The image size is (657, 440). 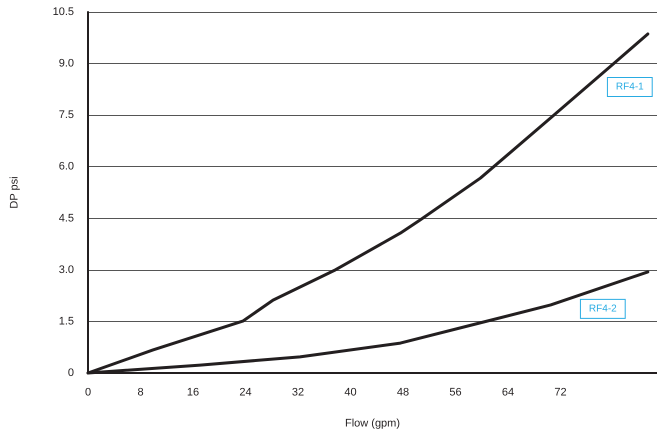 I want to click on y-tick-label: 0, so click(x=71, y=373).